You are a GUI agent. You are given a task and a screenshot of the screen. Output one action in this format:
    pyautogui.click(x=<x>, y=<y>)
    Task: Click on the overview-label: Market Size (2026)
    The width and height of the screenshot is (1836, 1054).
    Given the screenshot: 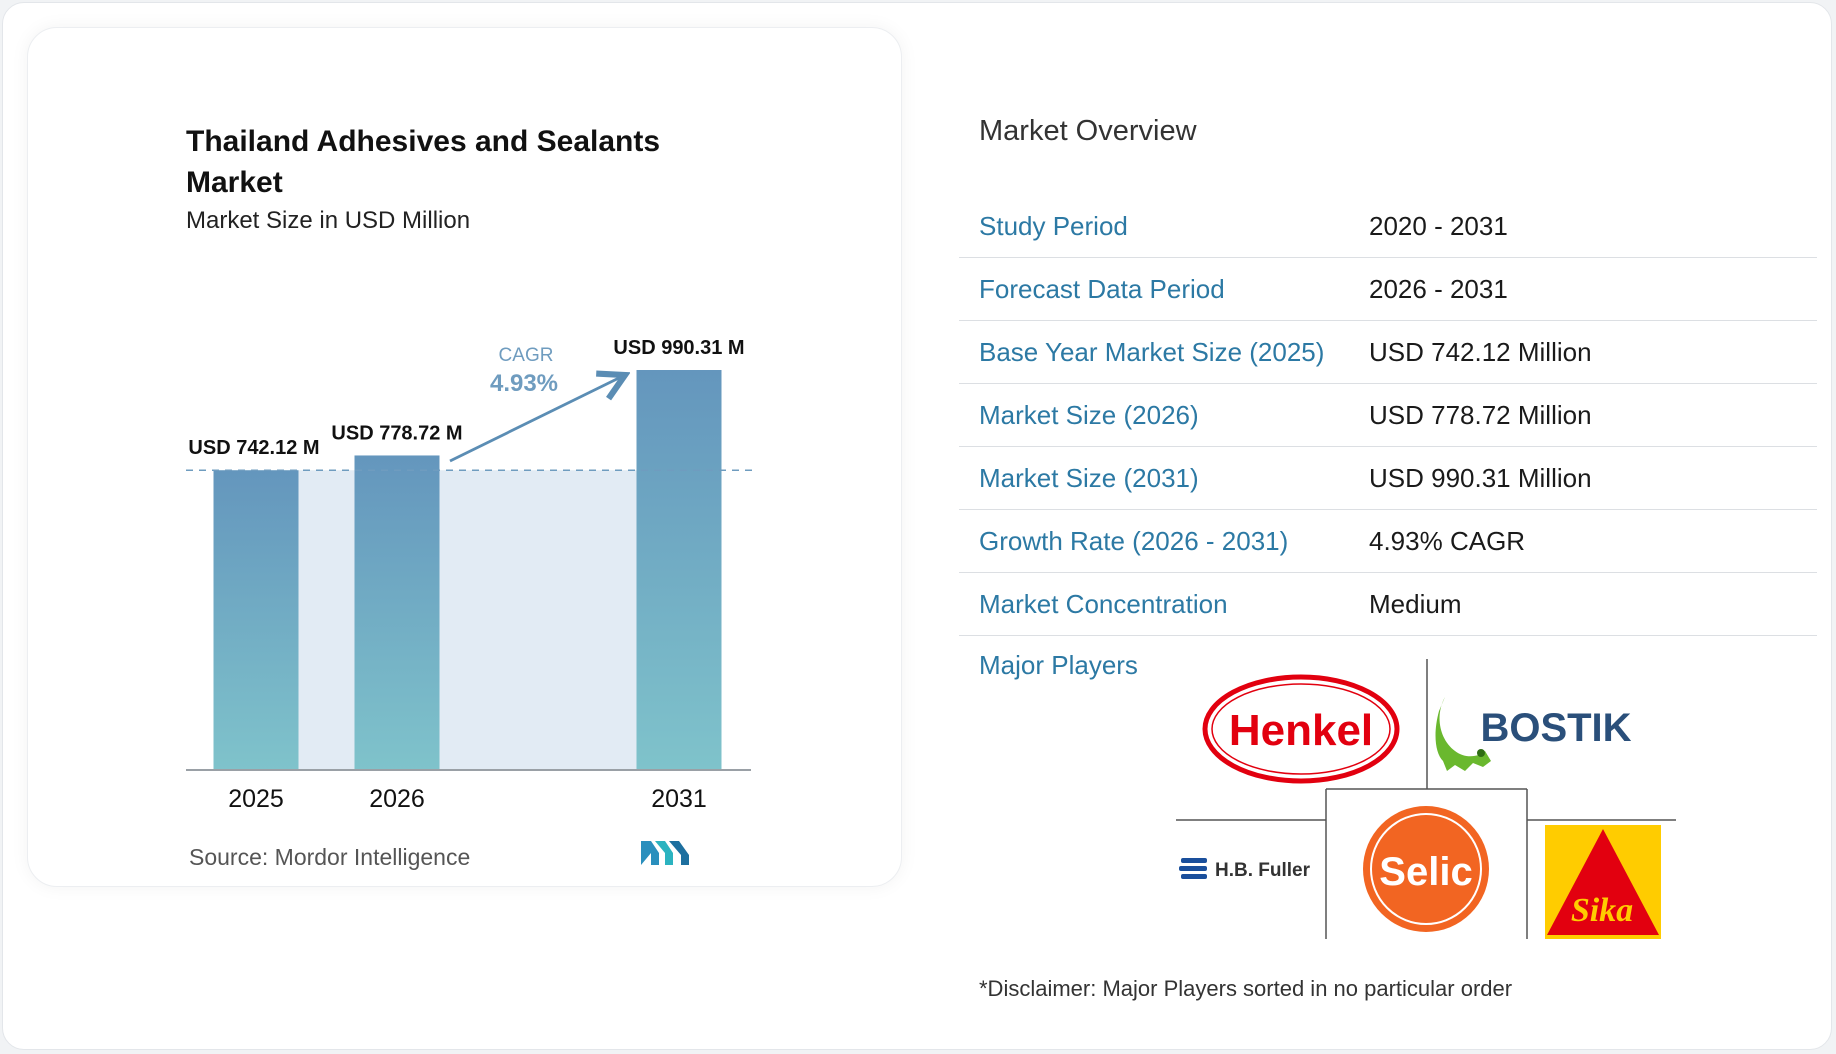 What is the action you would take?
    pyautogui.click(x=1089, y=414)
    